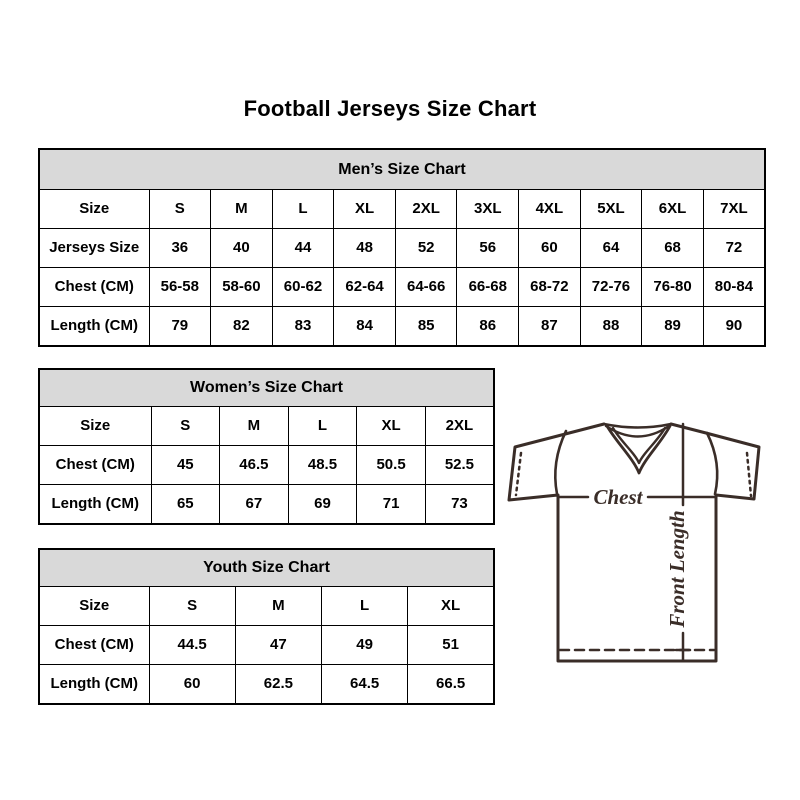  I want to click on table-row: Length (CM) 79 82 83 84 85 86 87 88 89 90, so click(402, 326).